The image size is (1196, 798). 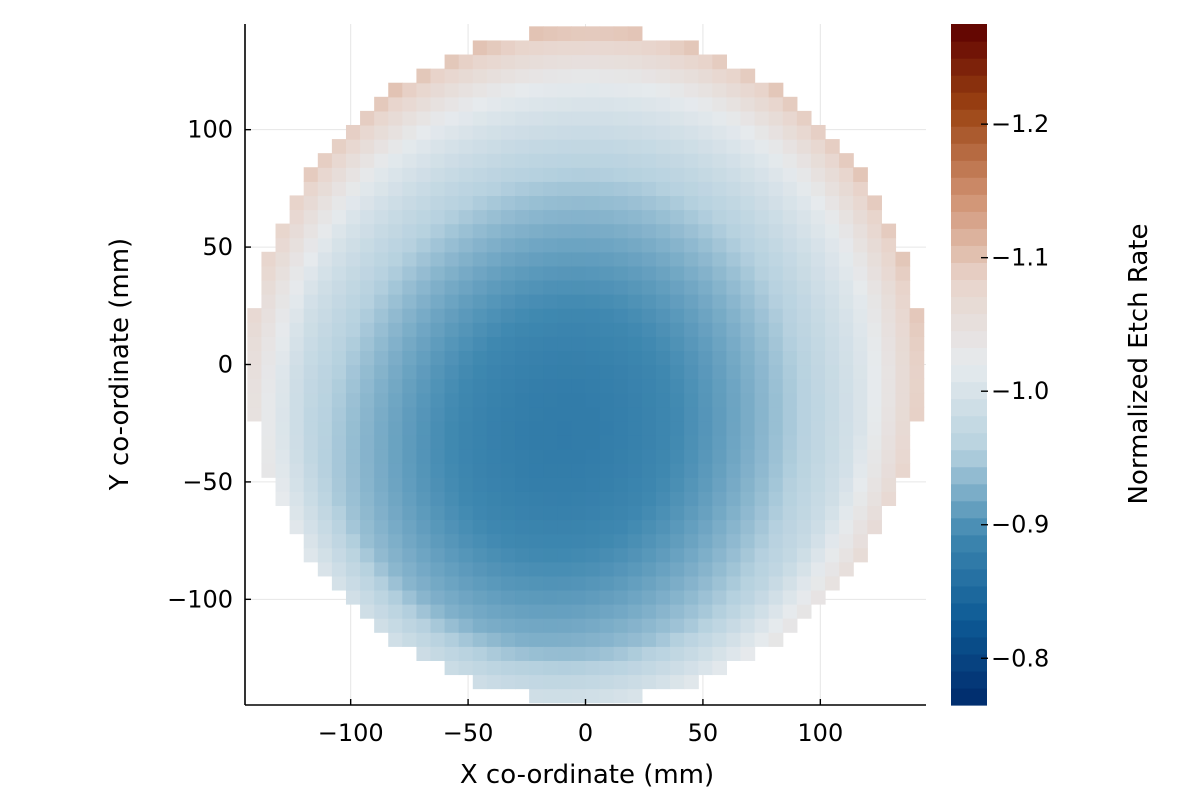 What do you see at coordinates (1020, 258) in the screenshot?
I see `colorbar-tick-label: −1.1` at bounding box center [1020, 258].